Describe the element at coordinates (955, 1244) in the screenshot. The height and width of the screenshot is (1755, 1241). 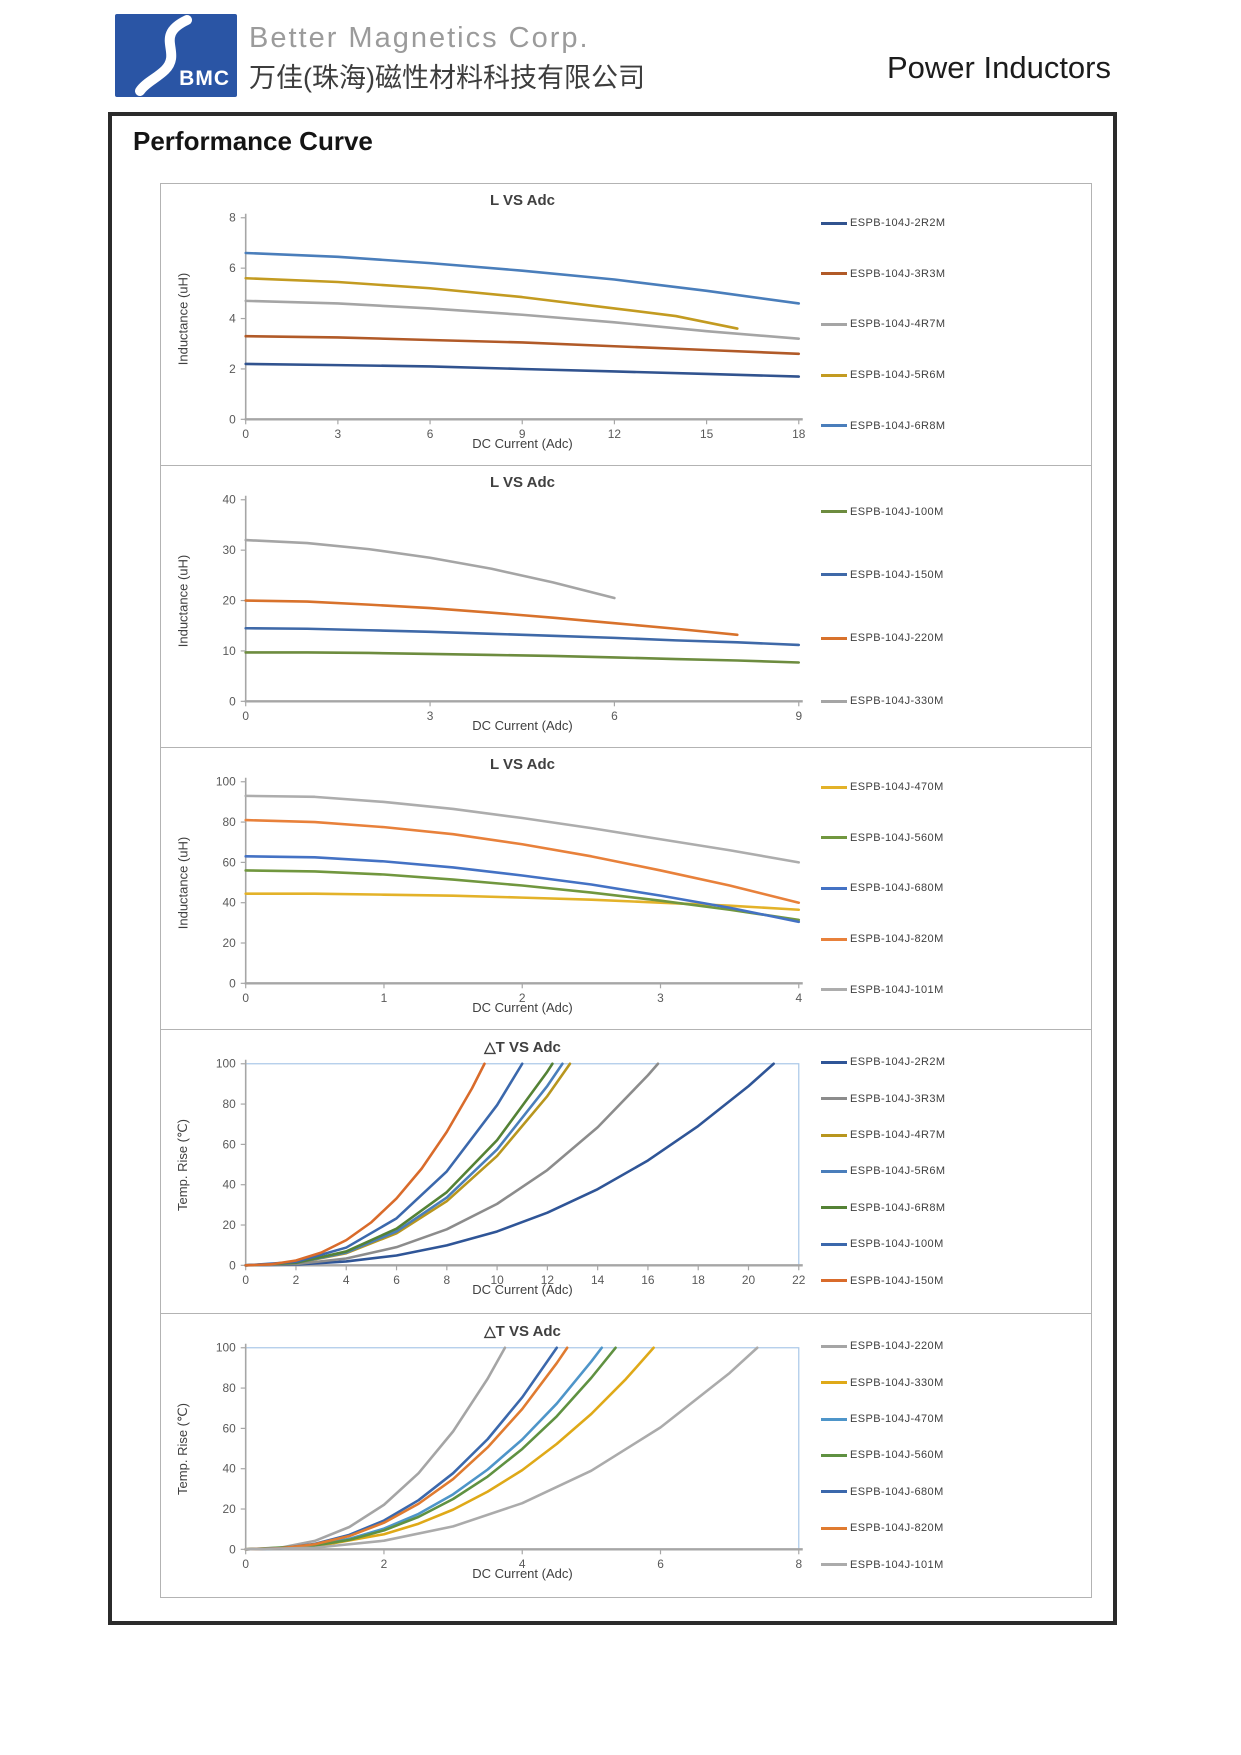
I see `legend-item: ESPB-104J-100M` at that location.